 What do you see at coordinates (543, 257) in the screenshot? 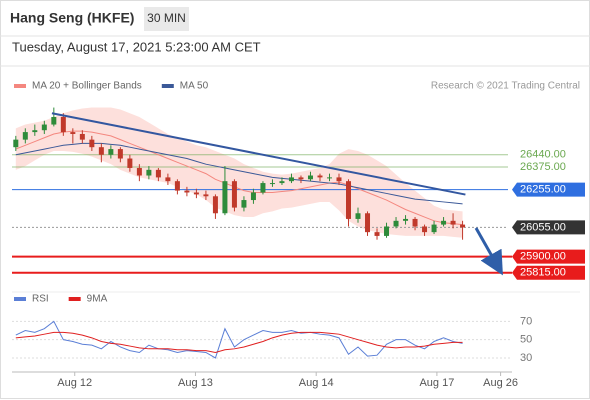
I see `level-label: 25900.00` at bounding box center [543, 257].